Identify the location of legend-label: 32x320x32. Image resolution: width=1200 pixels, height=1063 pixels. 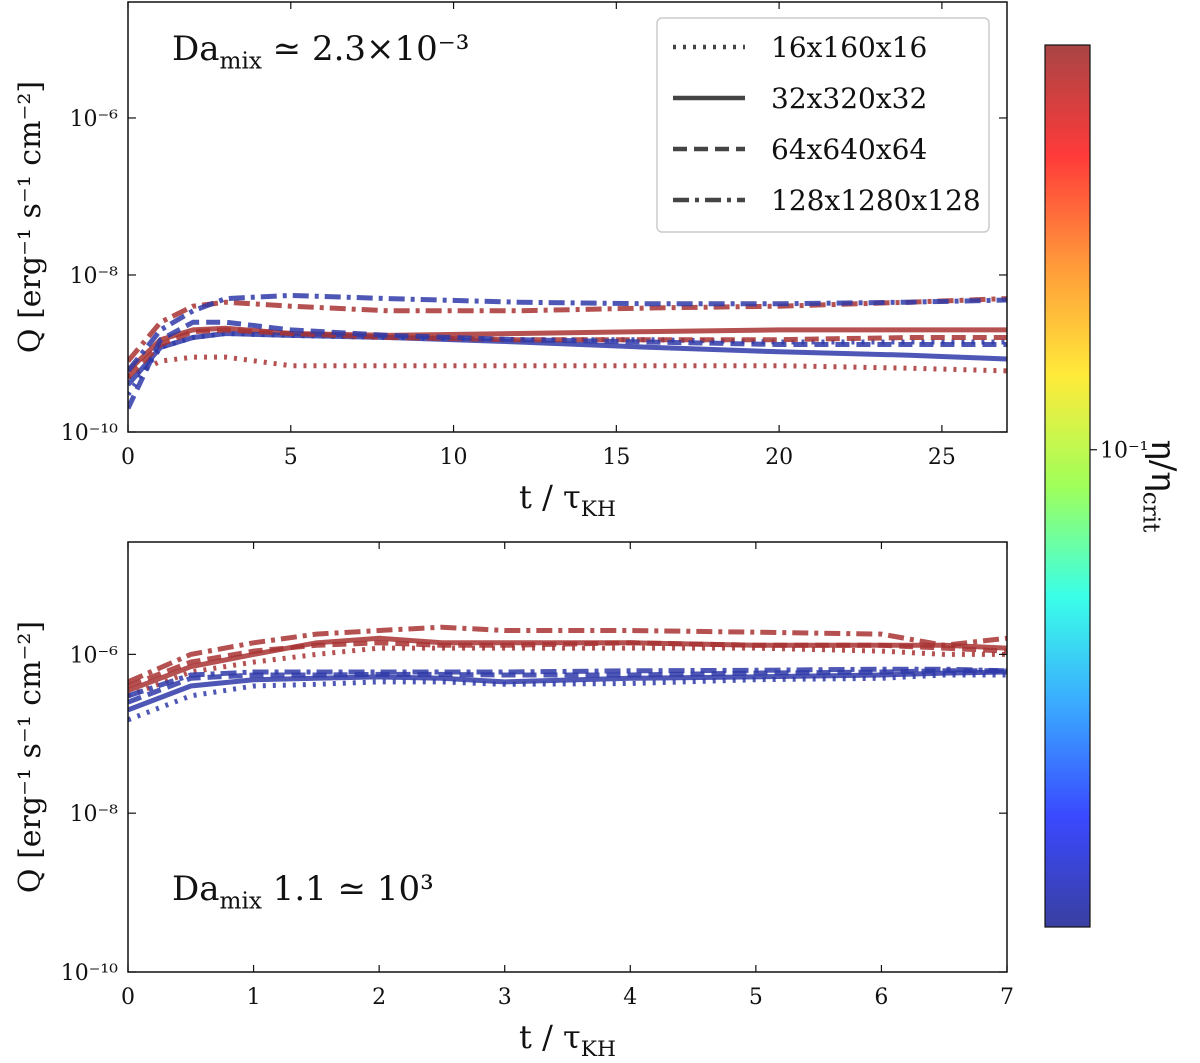
(849, 98).